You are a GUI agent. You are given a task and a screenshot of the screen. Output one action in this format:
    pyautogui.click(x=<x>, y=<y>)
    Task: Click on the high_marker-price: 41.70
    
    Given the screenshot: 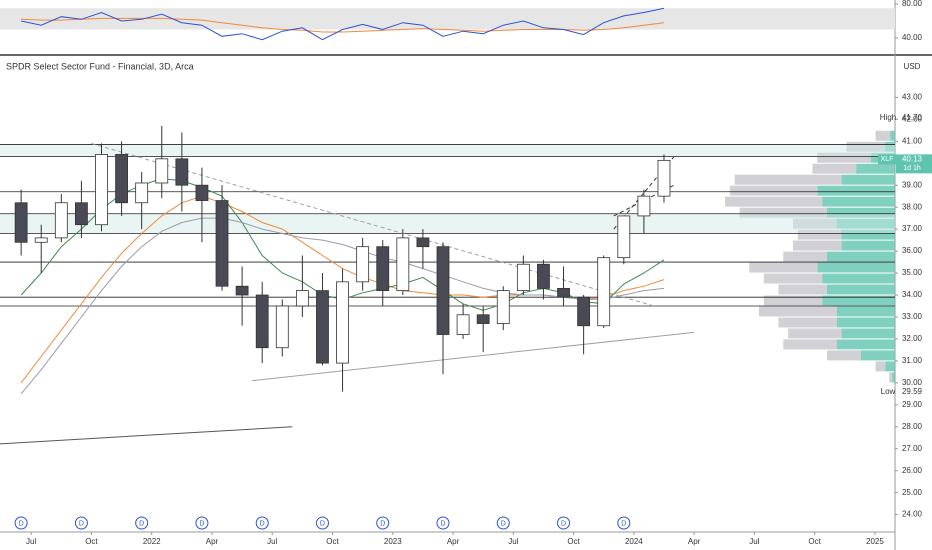 What is the action you would take?
    pyautogui.click(x=912, y=117)
    